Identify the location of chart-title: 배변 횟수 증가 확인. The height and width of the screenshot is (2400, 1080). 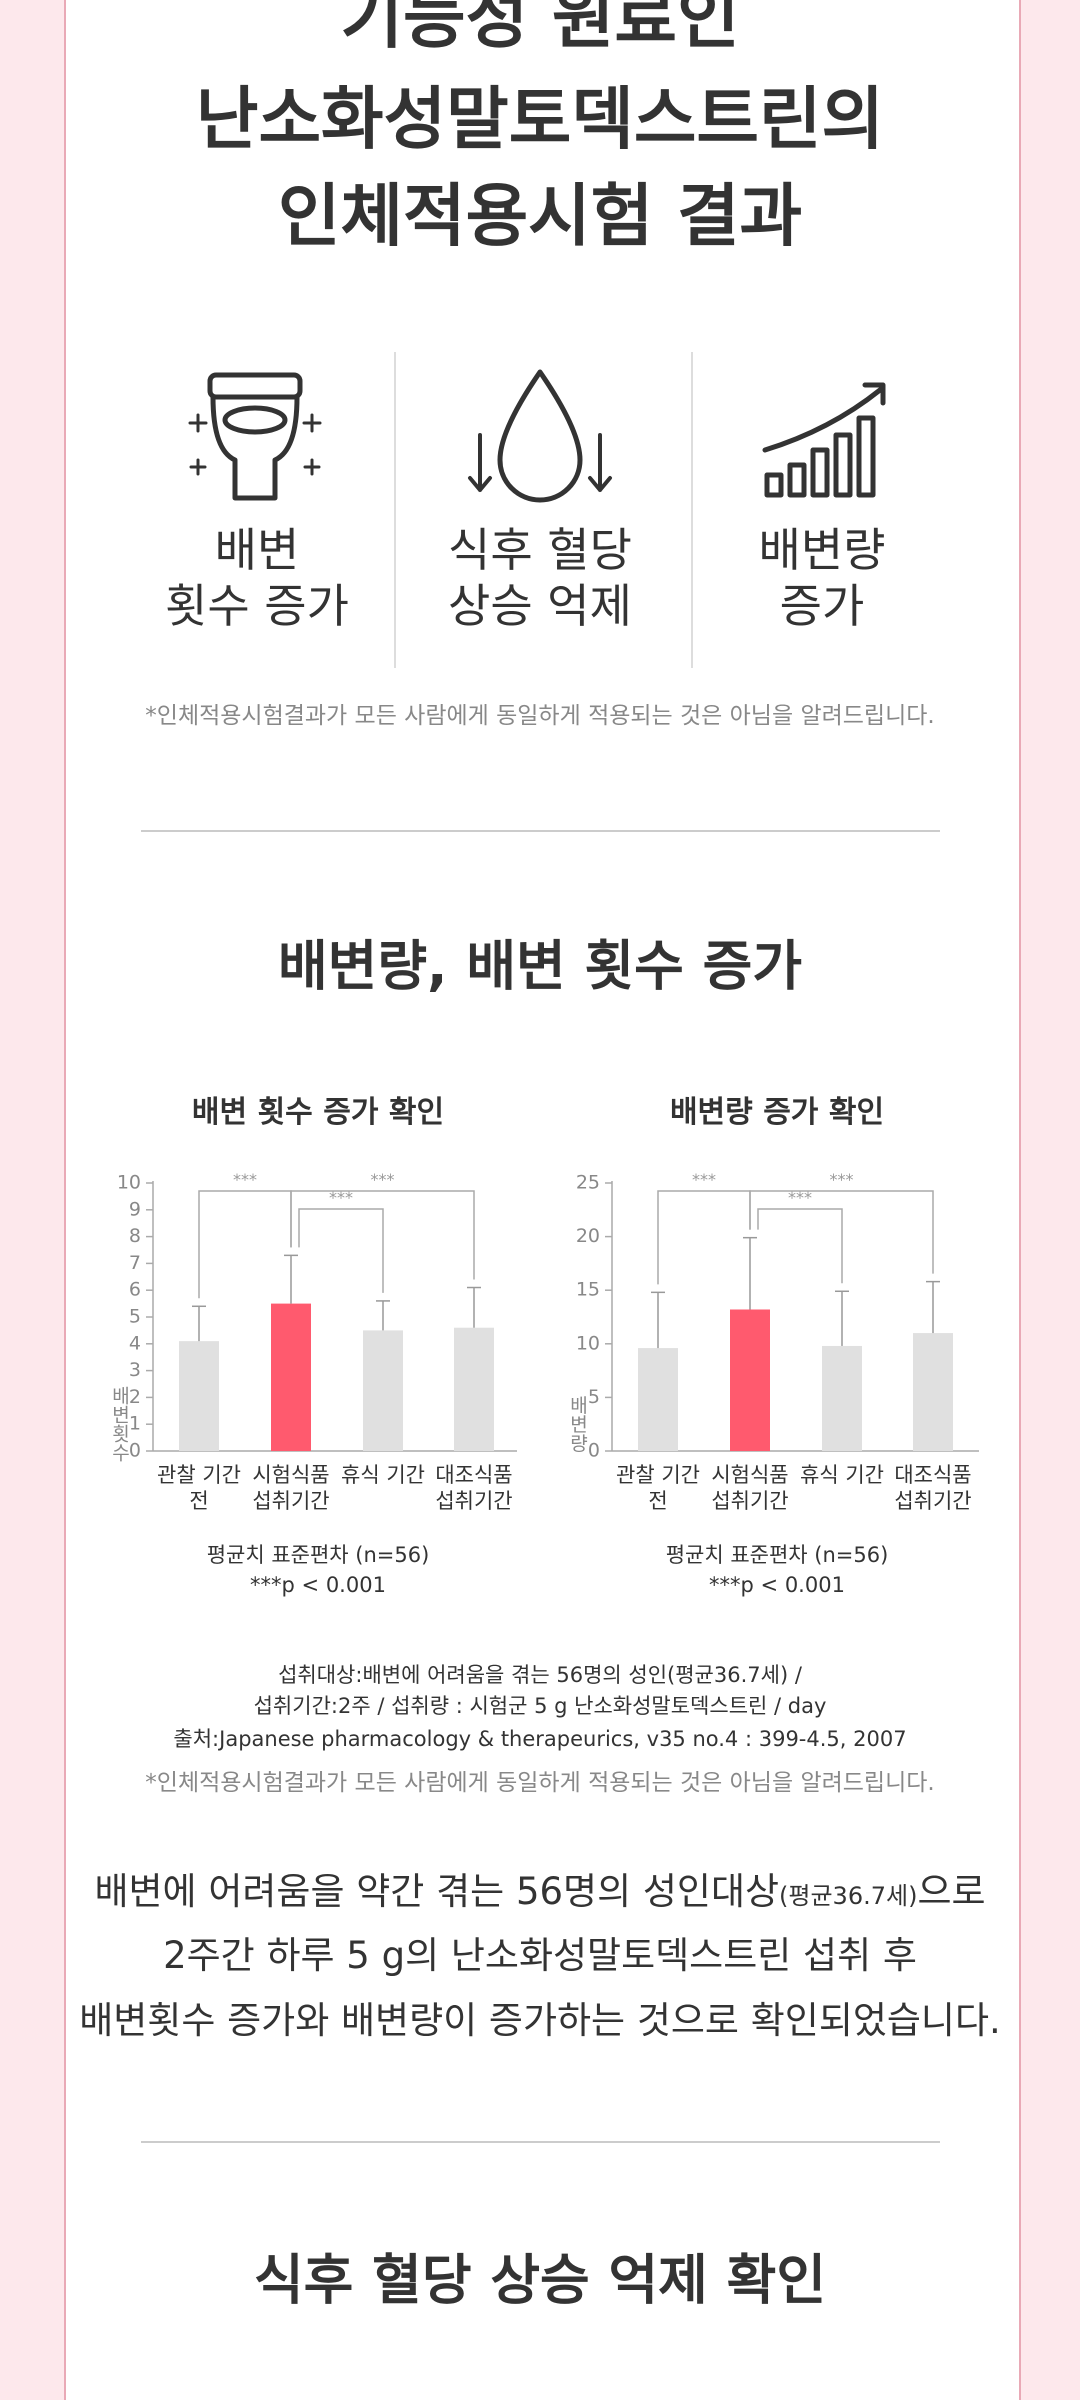
(318, 1112).